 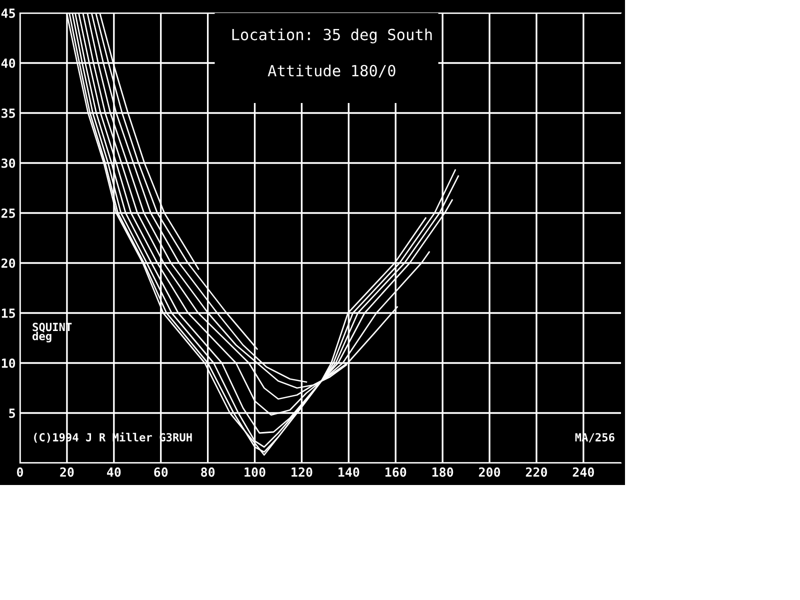 What do you see at coordinates (349, 472) in the screenshot?
I see `x-tick-label: 140` at bounding box center [349, 472].